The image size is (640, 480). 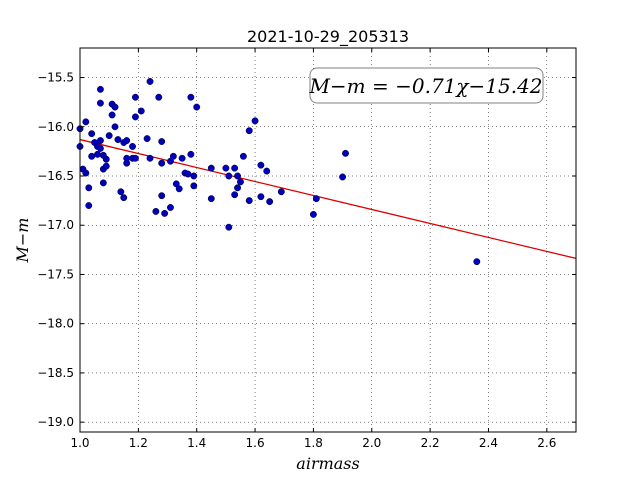 What do you see at coordinates (55, 373) in the screenshot?
I see `y-tick-label: −18.5` at bounding box center [55, 373].